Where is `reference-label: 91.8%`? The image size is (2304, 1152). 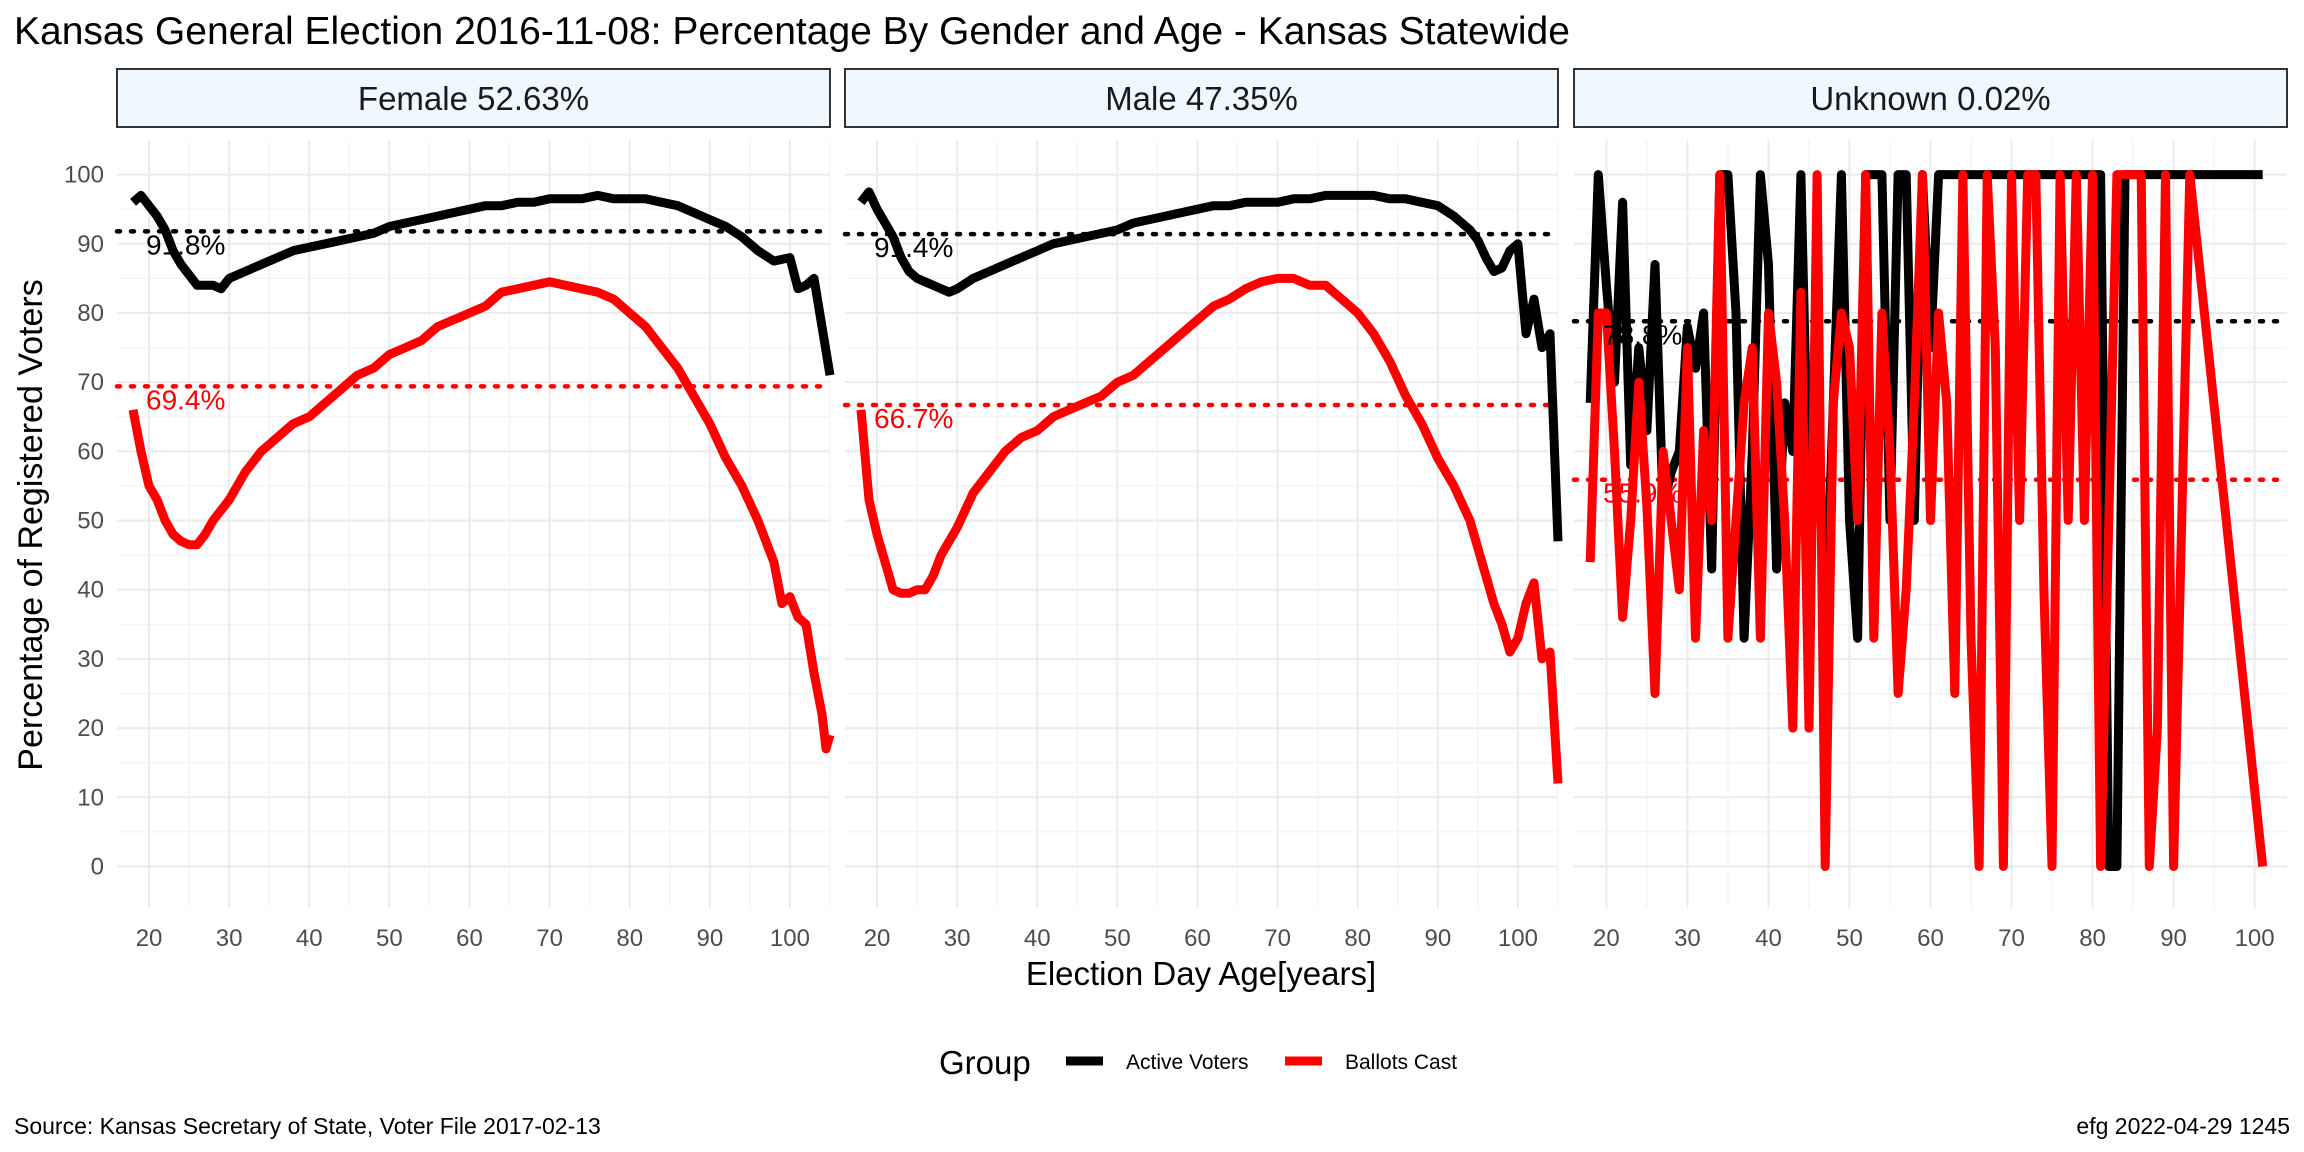
reference-label: 91.8% is located at coordinates (185, 244).